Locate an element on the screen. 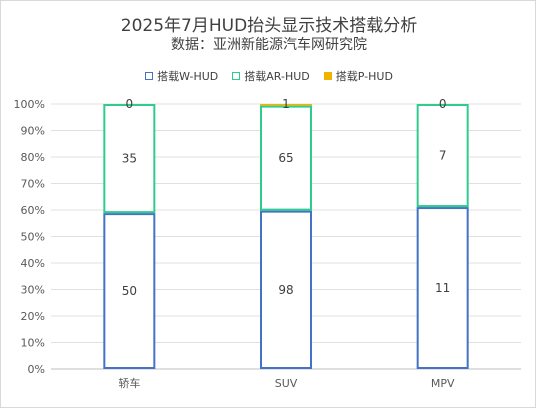 The image size is (536, 409). y-tick-label: 50% is located at coordinates (33, 237).